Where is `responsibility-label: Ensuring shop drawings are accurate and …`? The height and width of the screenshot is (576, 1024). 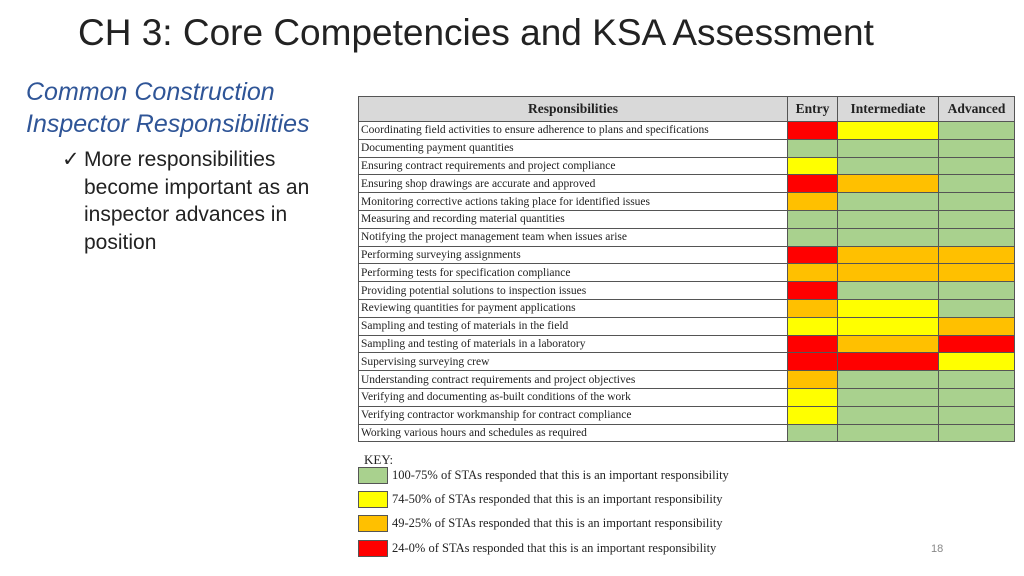 responsibility-label: Ensuring shop drawings are accurate and … is located at coordinates (573, 184).